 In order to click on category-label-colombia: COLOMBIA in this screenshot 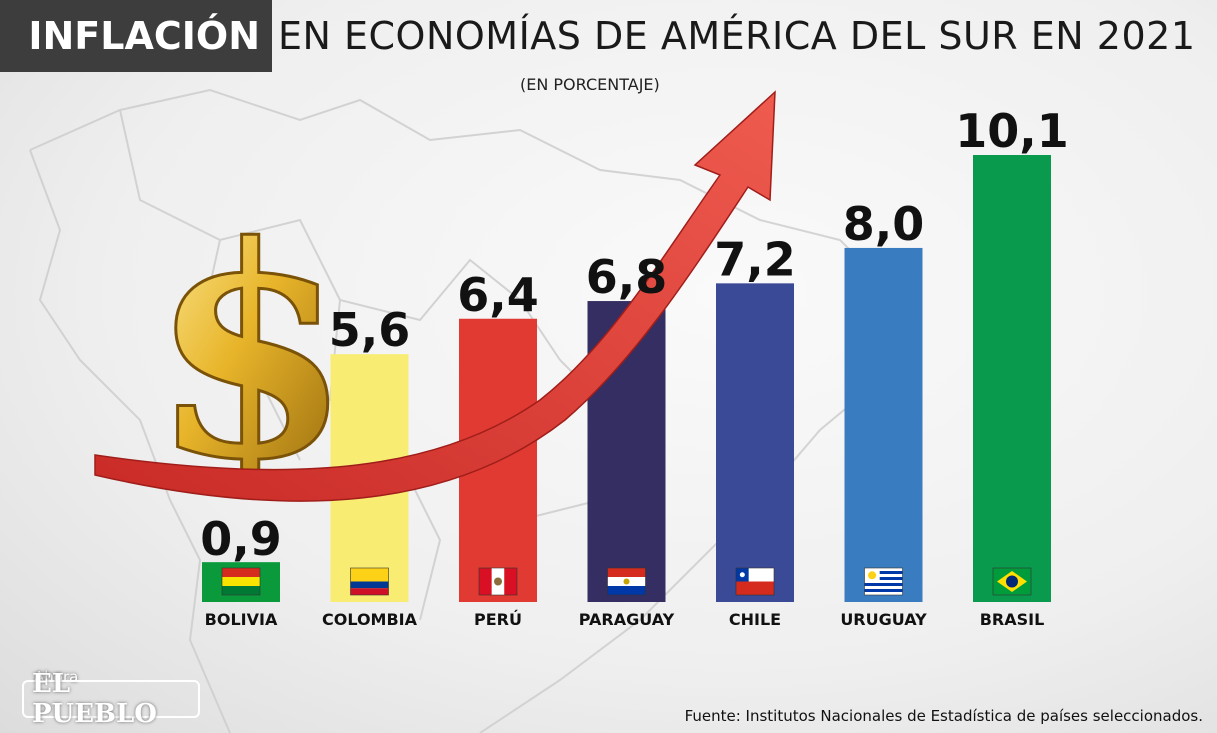, I will do `click(370, 619)`.